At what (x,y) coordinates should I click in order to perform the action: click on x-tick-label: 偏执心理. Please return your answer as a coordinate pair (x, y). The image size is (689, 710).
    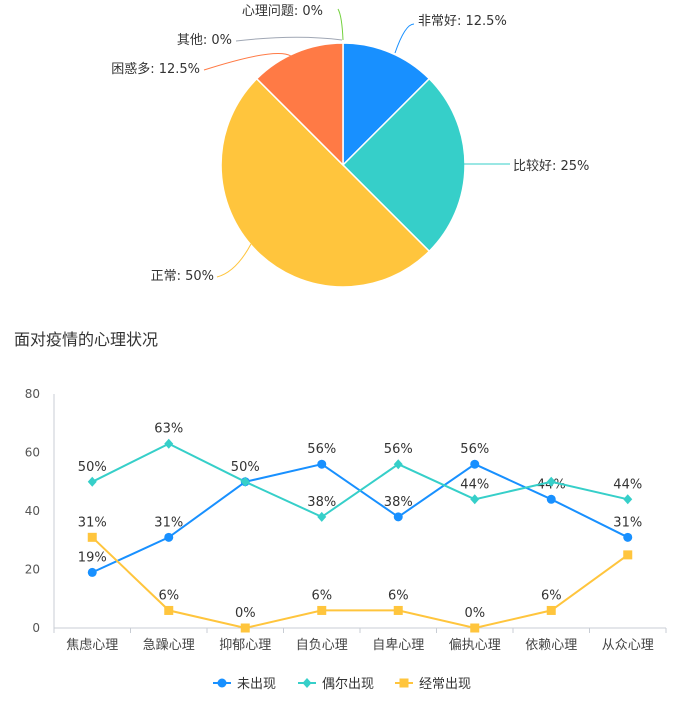
    Looking at the image, I should click on (475, 645).